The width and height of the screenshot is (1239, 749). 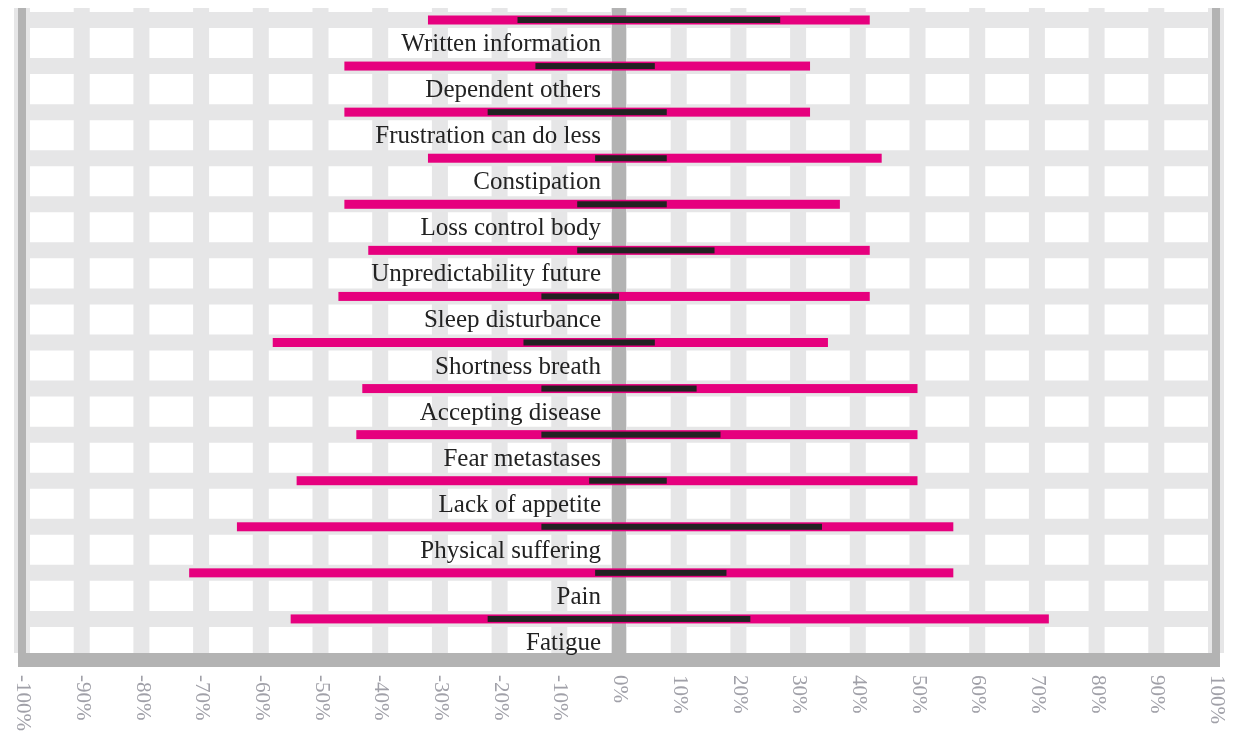 What do you see at coordinates (979, 694) in the screenshot?
I see `x-tick-label: 60%` at bounding box center [979, 694].